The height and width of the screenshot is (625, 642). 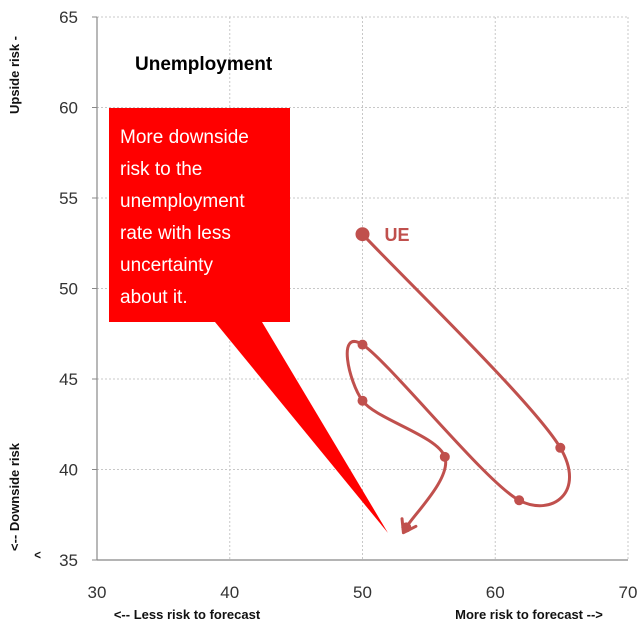 What do you see at coordinates (187, 614) in the screenshot?
I see `x-axis-title-left: <-- Less risk to forecast` at bounding box center [187, 614].